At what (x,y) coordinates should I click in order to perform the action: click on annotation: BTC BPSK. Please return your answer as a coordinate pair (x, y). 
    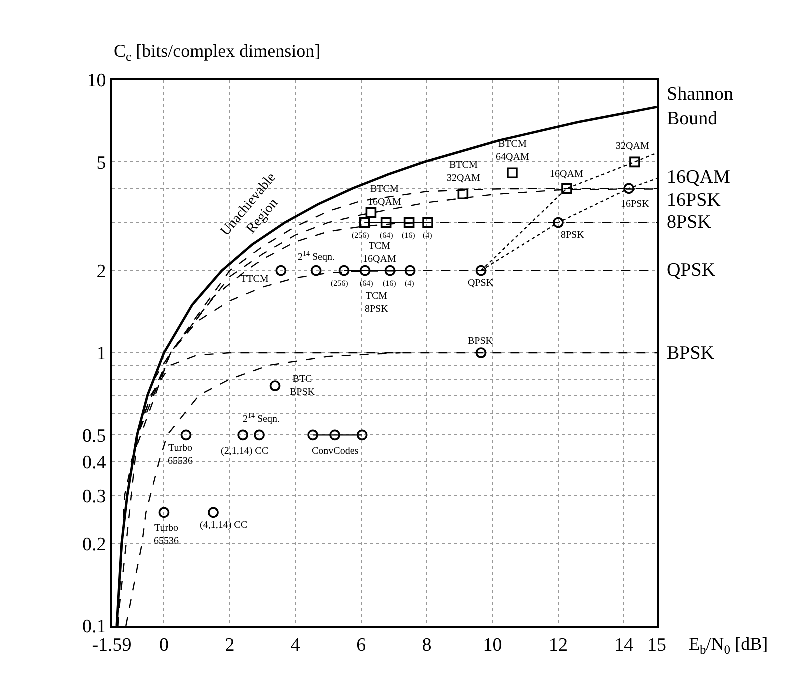
    Looking at the image, I should click on (303, 386).